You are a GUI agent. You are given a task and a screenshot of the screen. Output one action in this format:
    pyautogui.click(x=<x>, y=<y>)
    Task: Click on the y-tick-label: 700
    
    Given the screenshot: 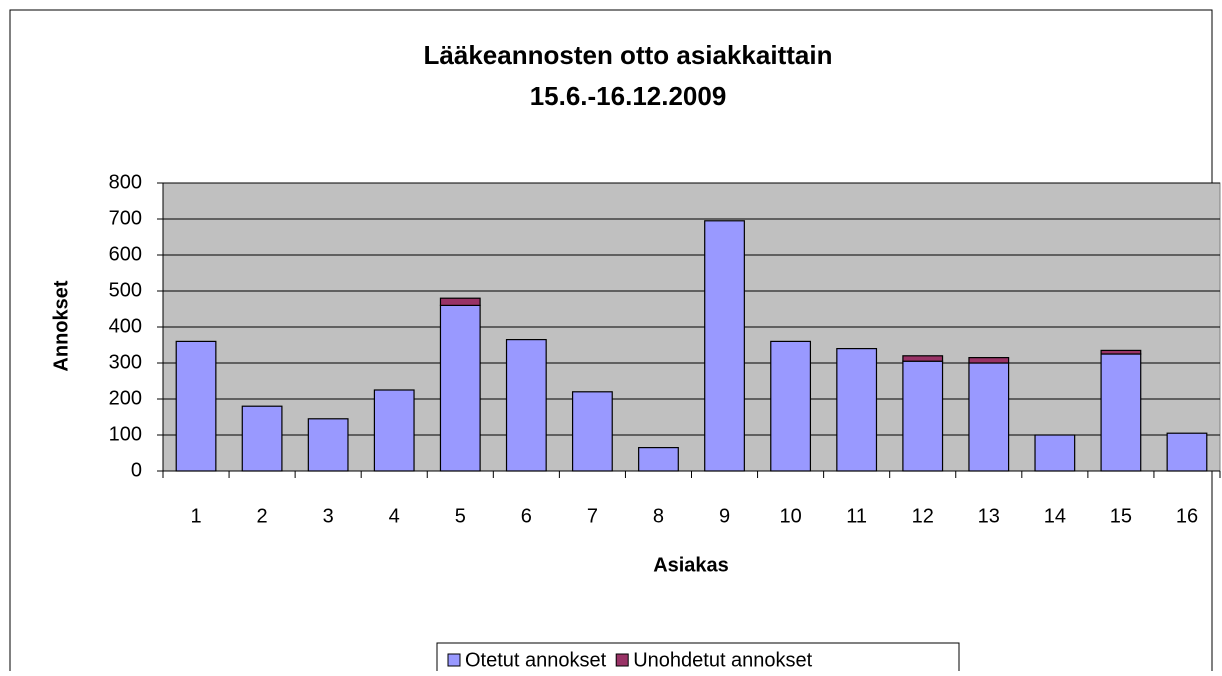 What is the action you would take?
    pyautogui.click(x=125, y=218)
    